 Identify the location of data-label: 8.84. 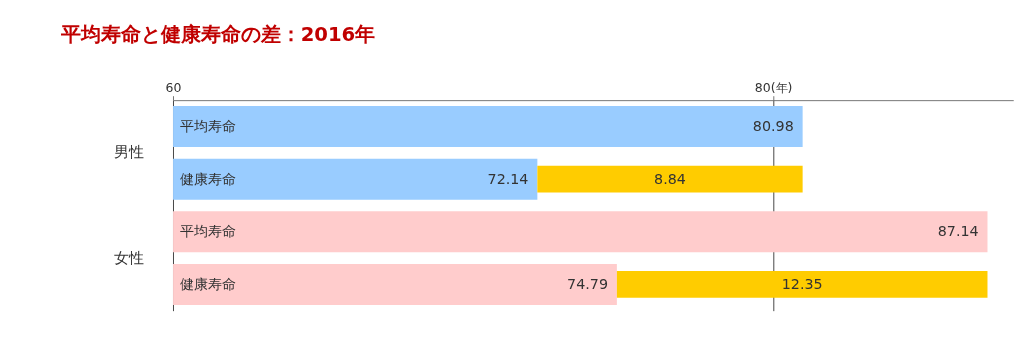
(670, 178).